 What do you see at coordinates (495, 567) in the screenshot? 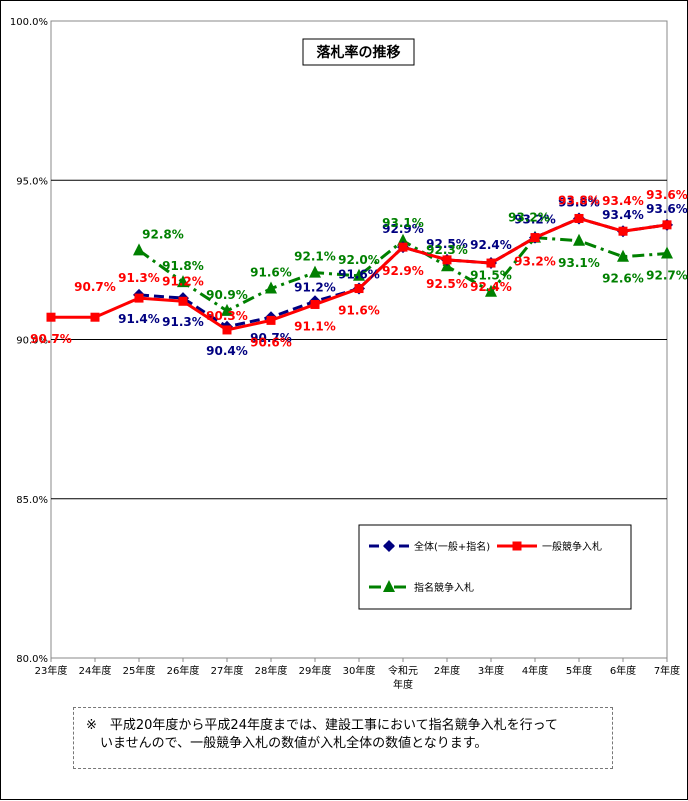
I see `legend-box` at bounding box center [495, 567].